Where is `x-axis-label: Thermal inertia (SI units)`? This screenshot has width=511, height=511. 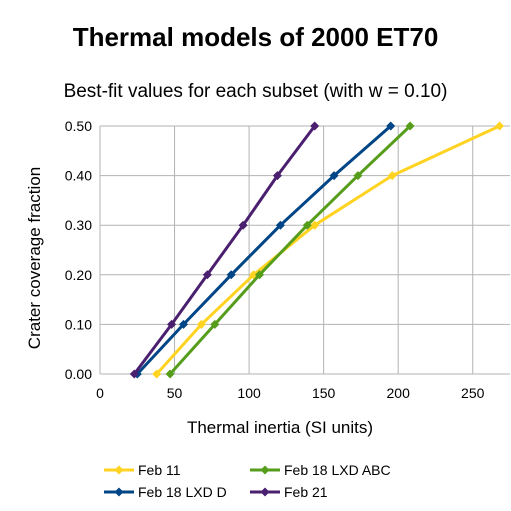
x-axis-label: Thermal inertia (SI units) is located at coordinates (280, 427).